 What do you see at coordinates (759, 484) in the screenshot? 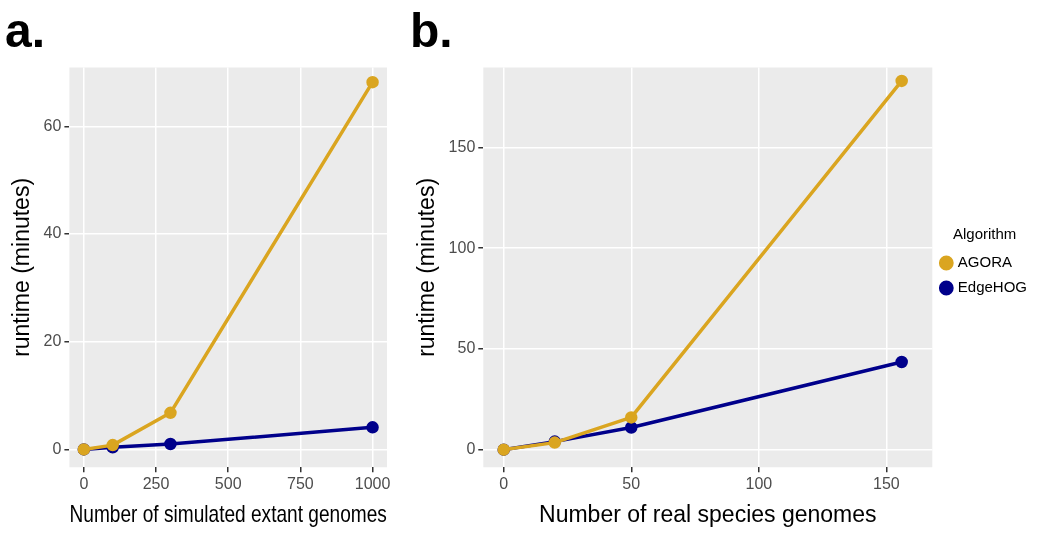
I see `x-tick-label: 100` at bounding box center [759, 484].